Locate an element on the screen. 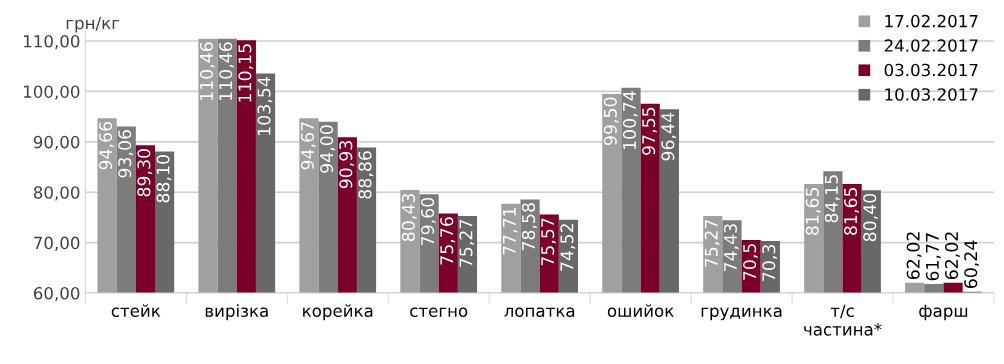 Image resolution: width=1004 pixels, height=364 pixels. data-label: 75,57 is located at coordinates (549, 242).